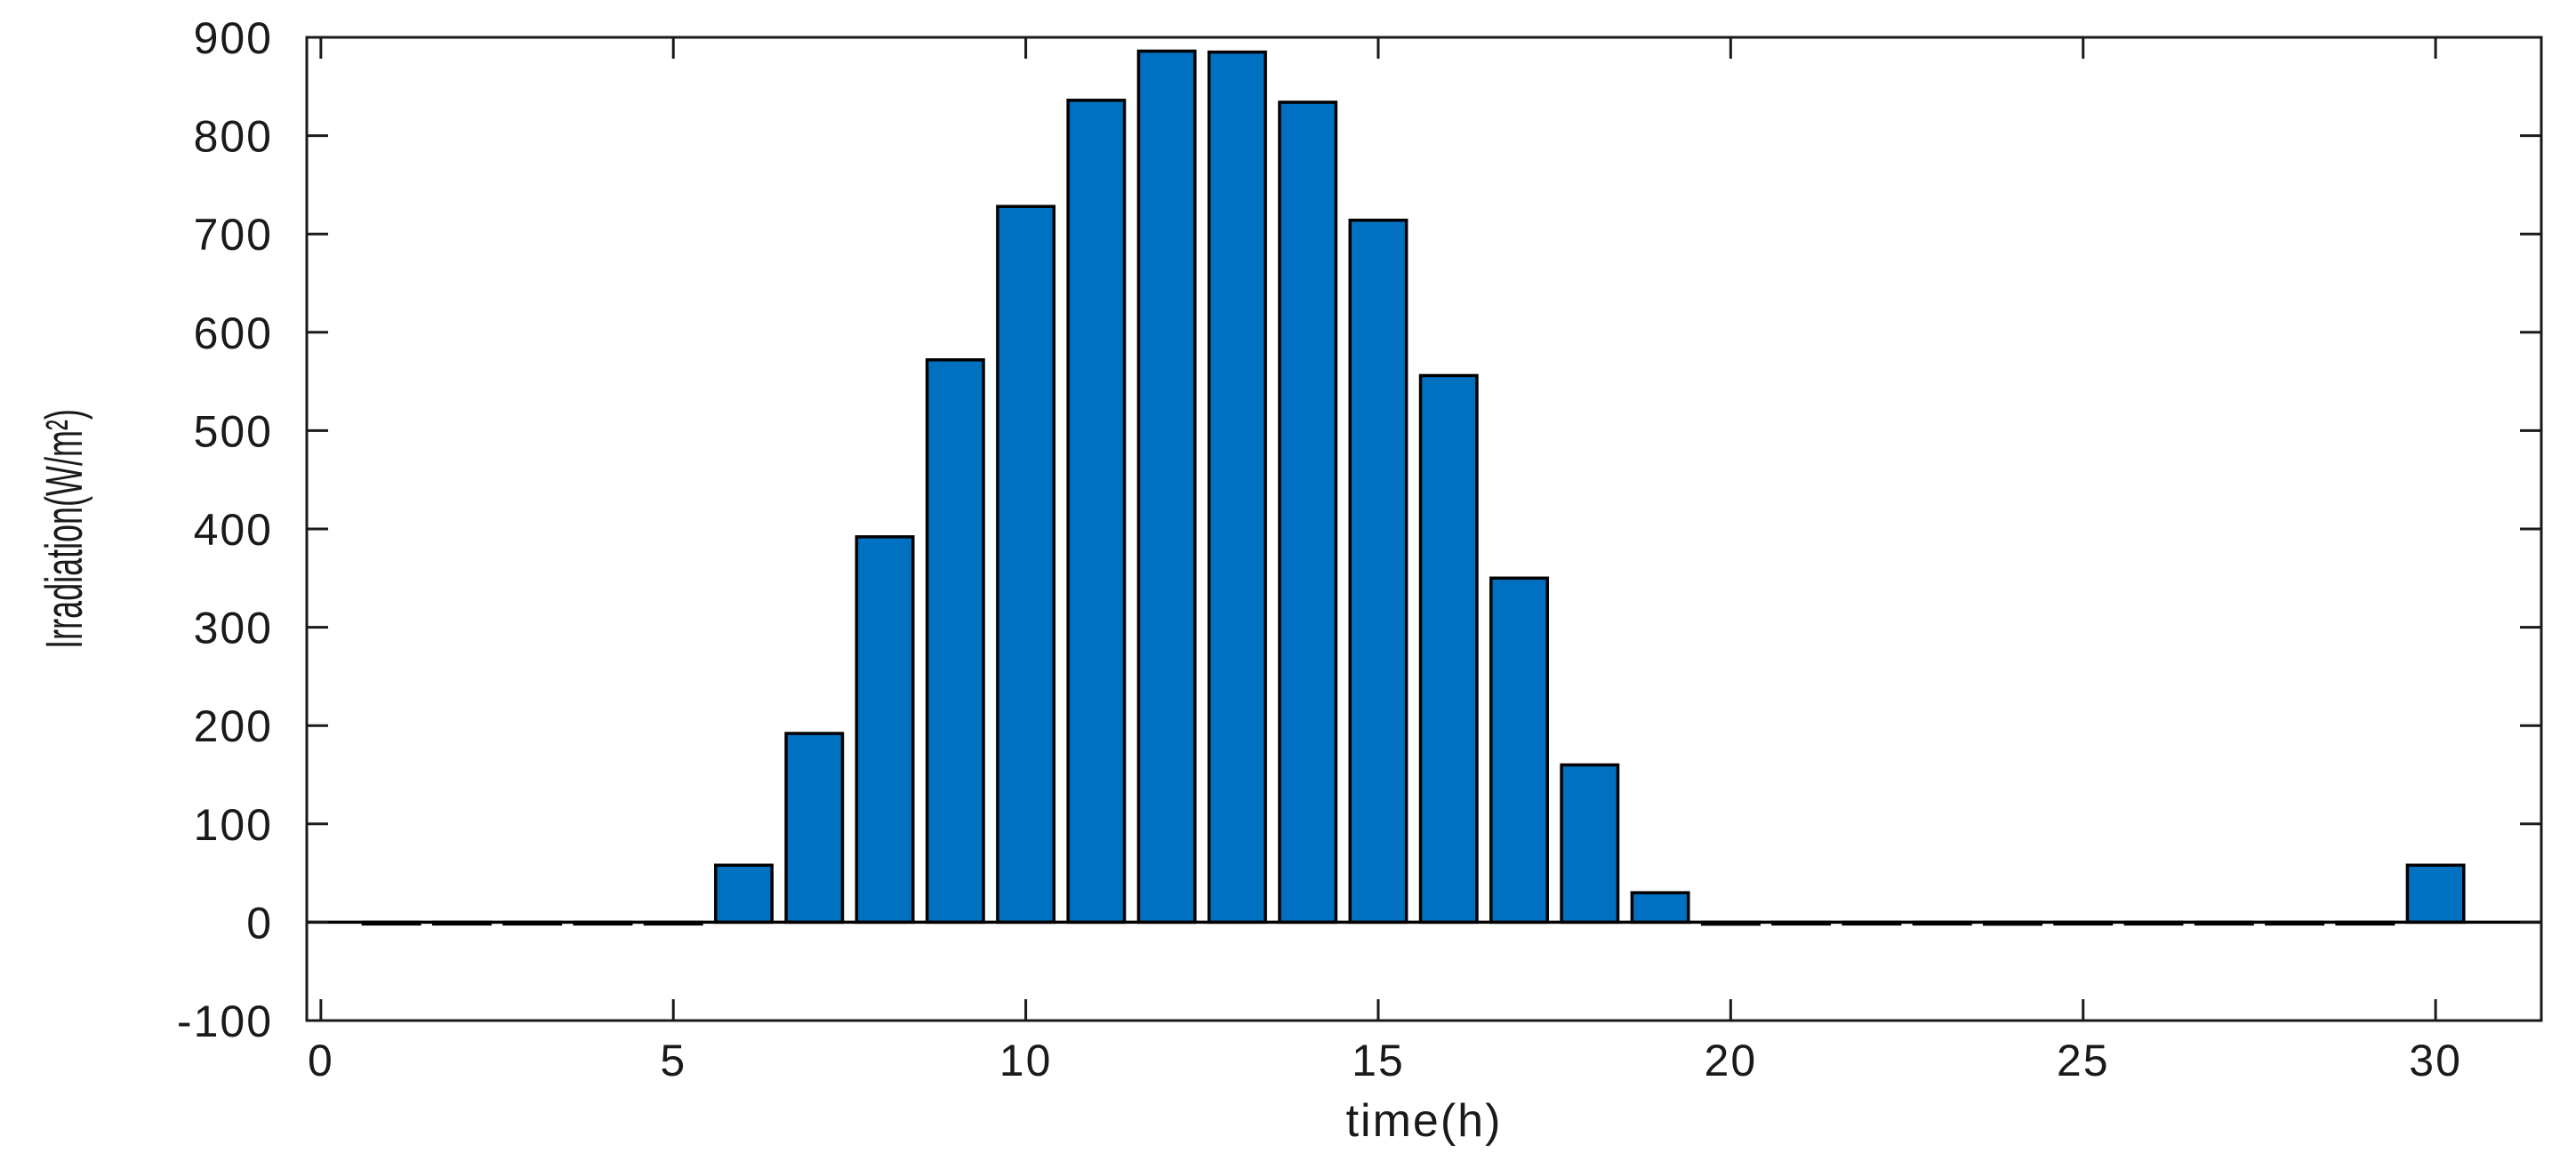 This screenshot has width=2576, height=1169. What do you see at coordinates (1424, 1121) in the screenshot?
I see `x-axis-label: time(h)` at bounding box center [1424, 1121].